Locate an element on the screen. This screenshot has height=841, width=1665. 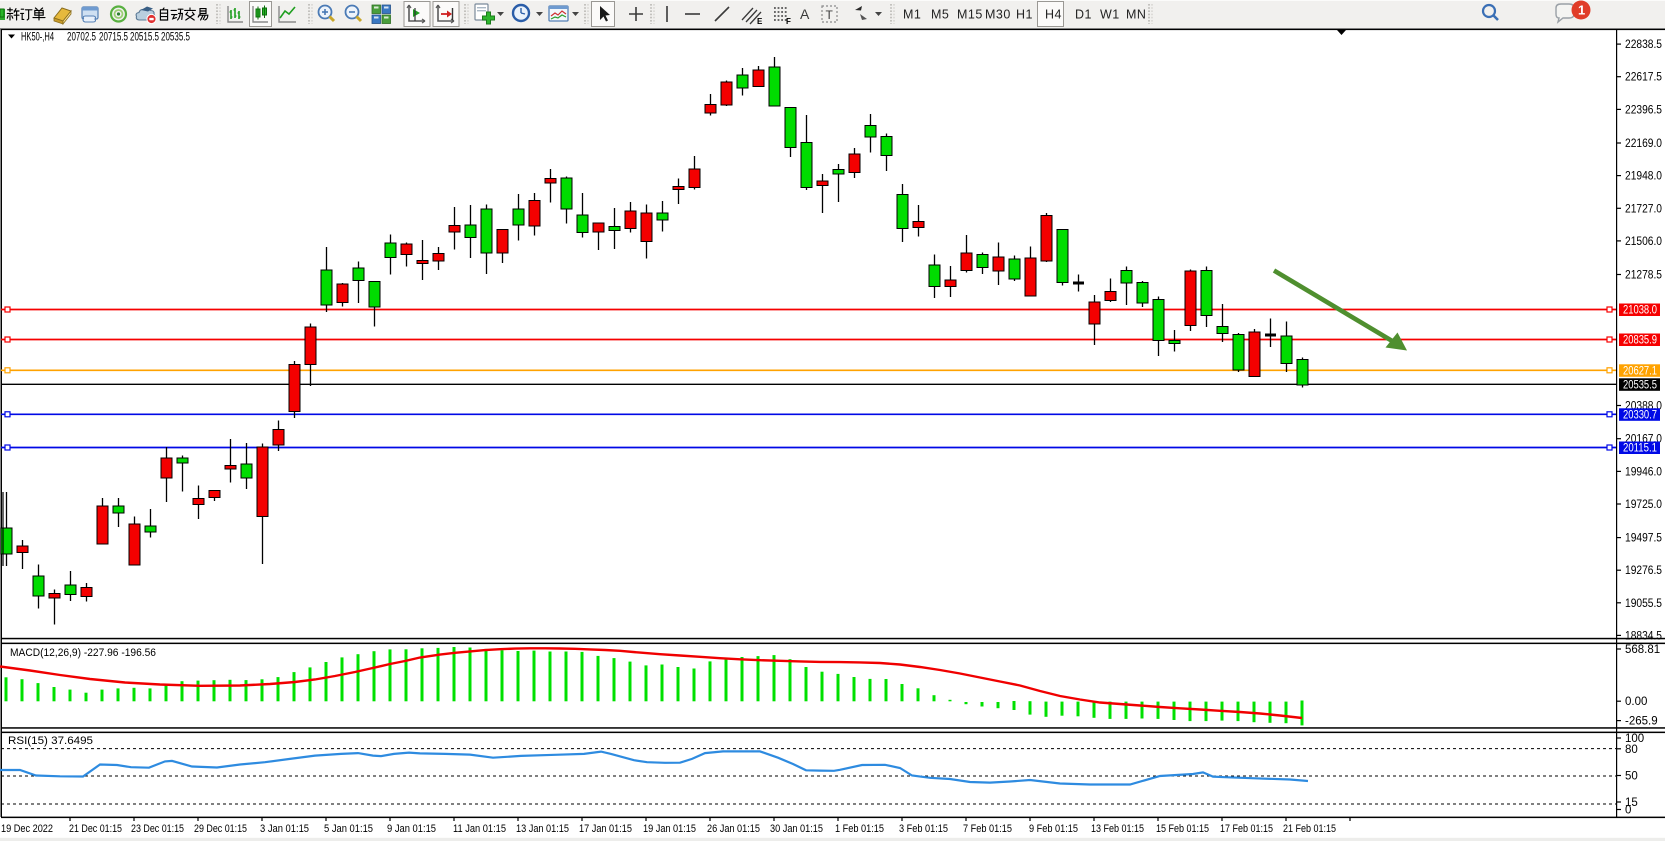
svg-text: 15 Feb 01:15 is located at coordinates (1182, 829).